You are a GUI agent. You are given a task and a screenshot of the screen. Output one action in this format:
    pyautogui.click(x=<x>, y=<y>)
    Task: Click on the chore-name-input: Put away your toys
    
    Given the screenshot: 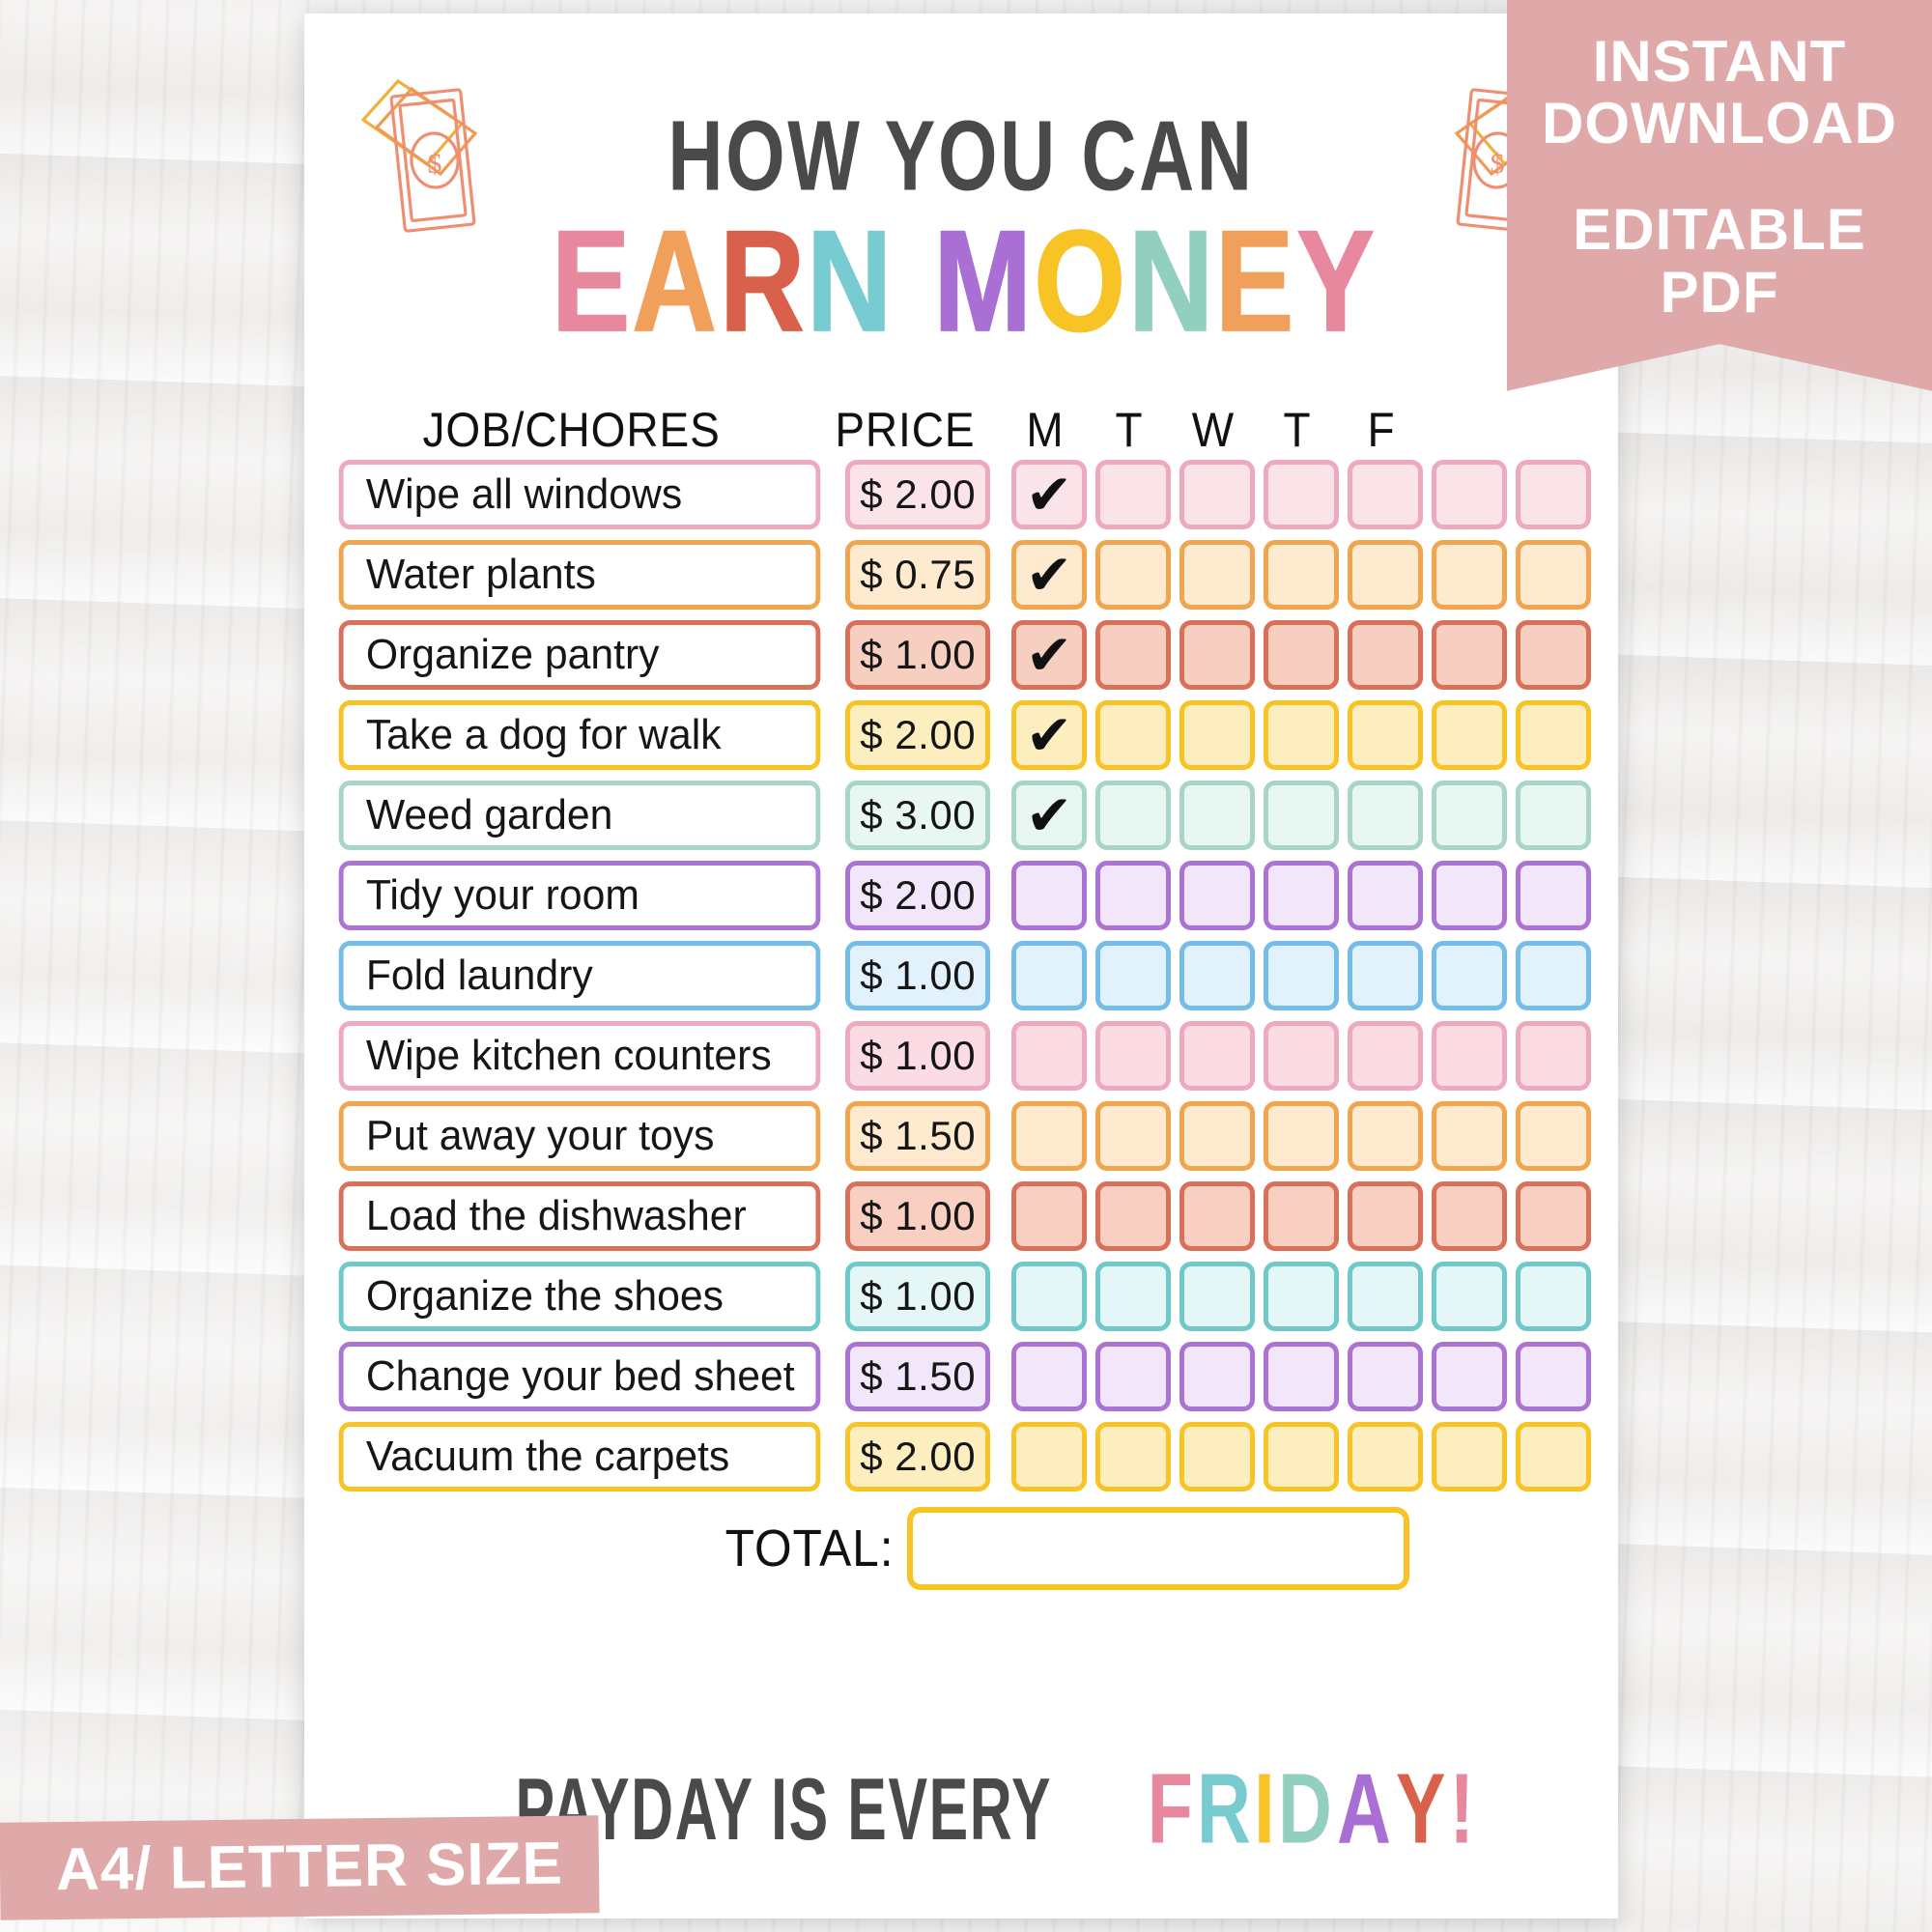 What is the action you would take?
    pyautogui.click(x=579, y=1136)
    